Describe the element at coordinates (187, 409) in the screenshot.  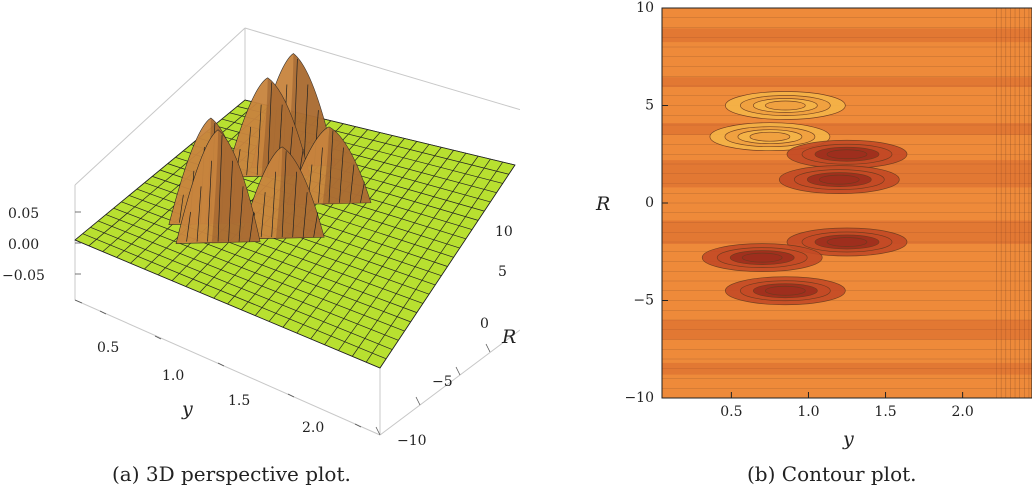
I see `x-axis-title: y` at that location.